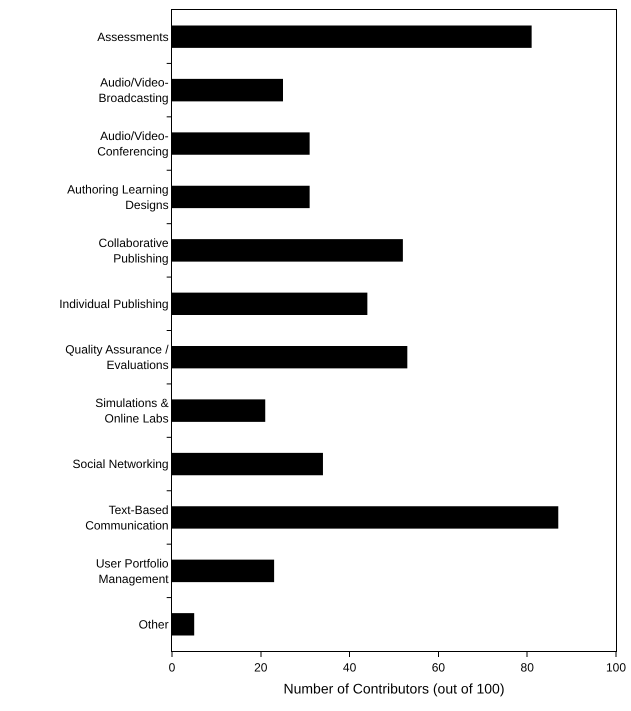 The height and width of the screenshot is (711, 631). What do you see at coordinates (349, 667) in the screenshot?
I see `x-tick-label: 40` at bounding box center [349, 667].